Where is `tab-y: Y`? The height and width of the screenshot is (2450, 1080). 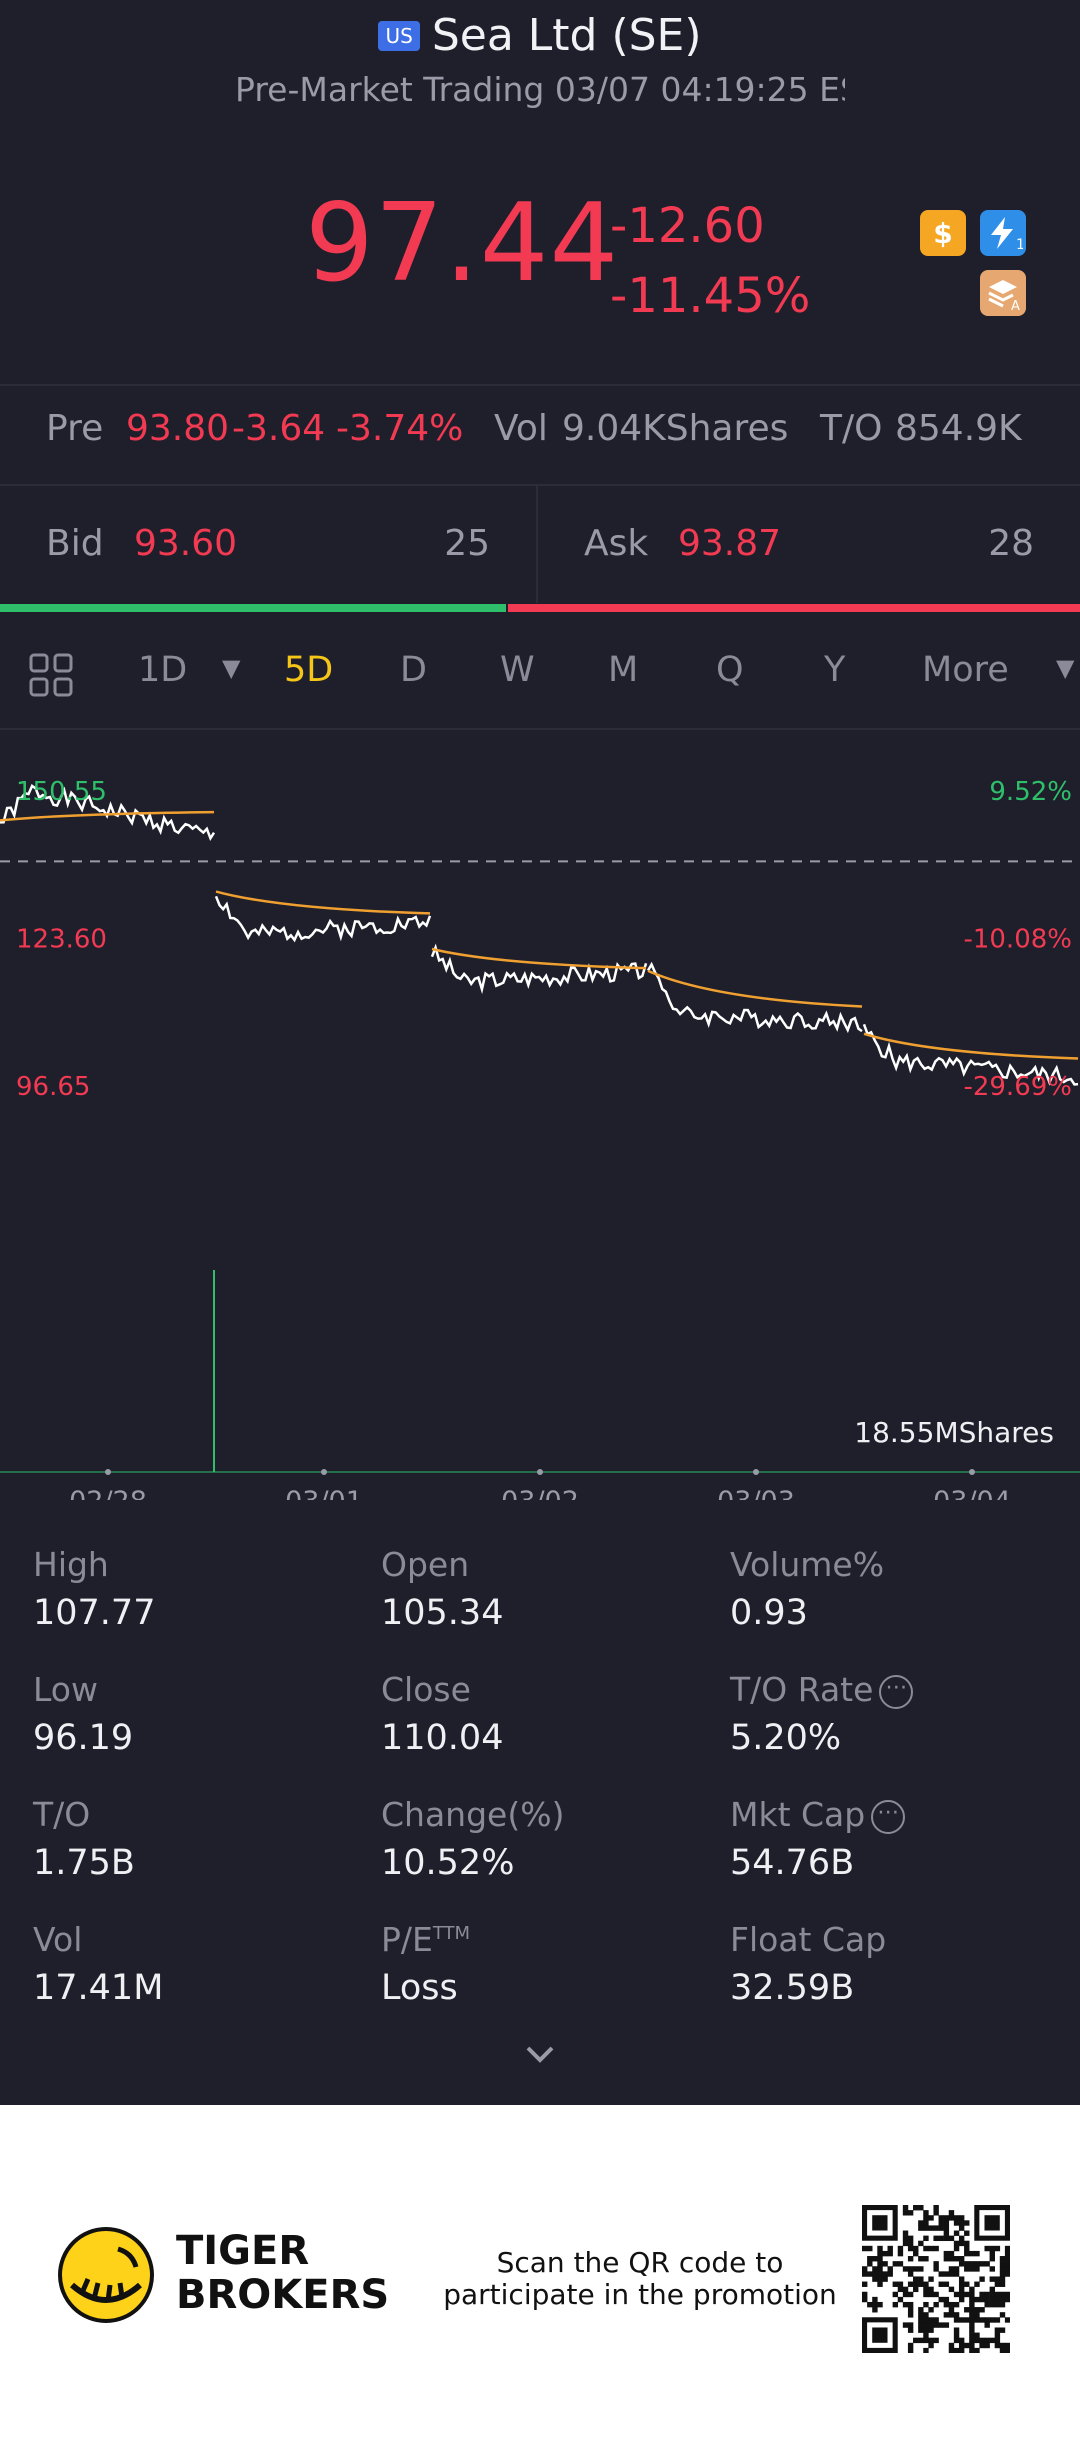
tab-y: Y is located at coordinates (835, 670).